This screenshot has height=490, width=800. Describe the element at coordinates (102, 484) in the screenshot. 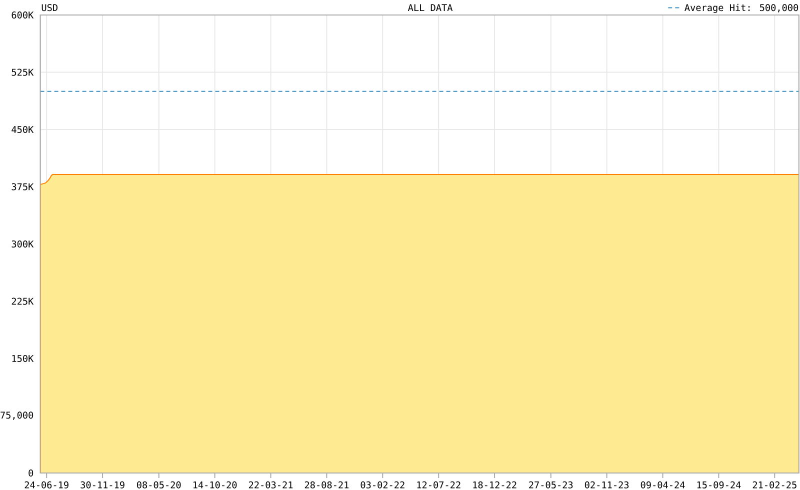

I see `x-tick-label: 30-11-19` at that location.